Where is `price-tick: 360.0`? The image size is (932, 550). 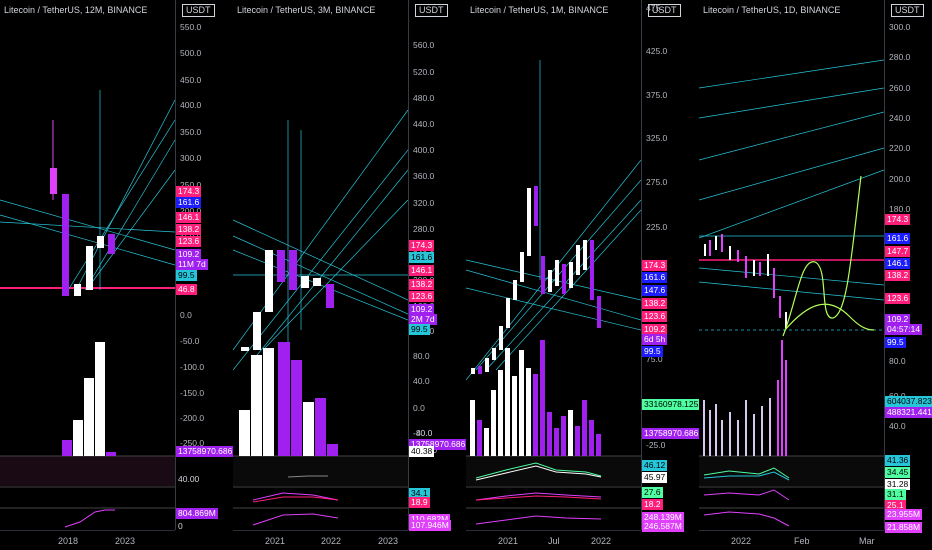
price-tick: 360.0 is located at coordinates (424, 176).